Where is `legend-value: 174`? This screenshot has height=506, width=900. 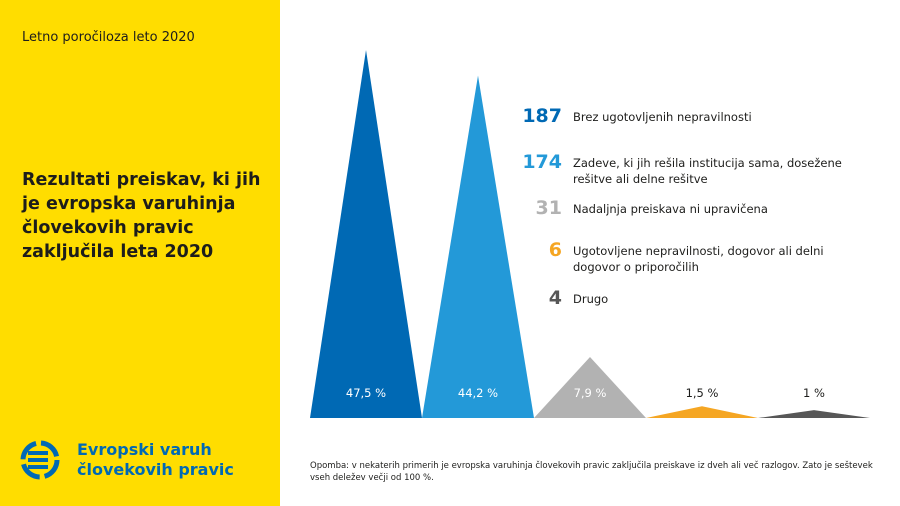
legend-value: 174 is located at coordinates (542, 162).